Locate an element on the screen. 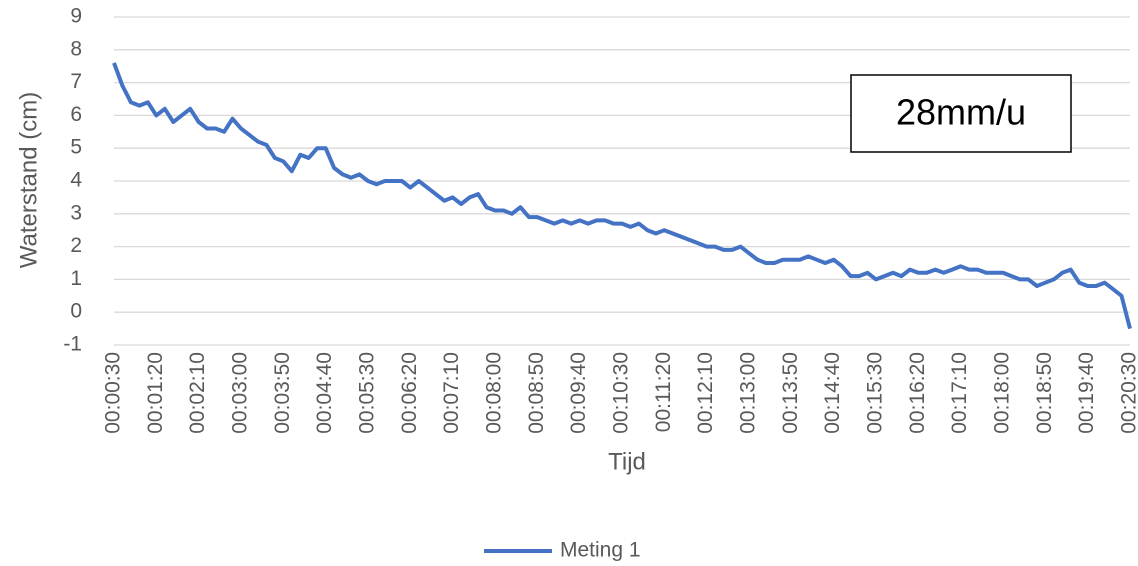 This screenshot has width=1138, height=566. y-tick-label: 4 is located at coordinates (76, 180).